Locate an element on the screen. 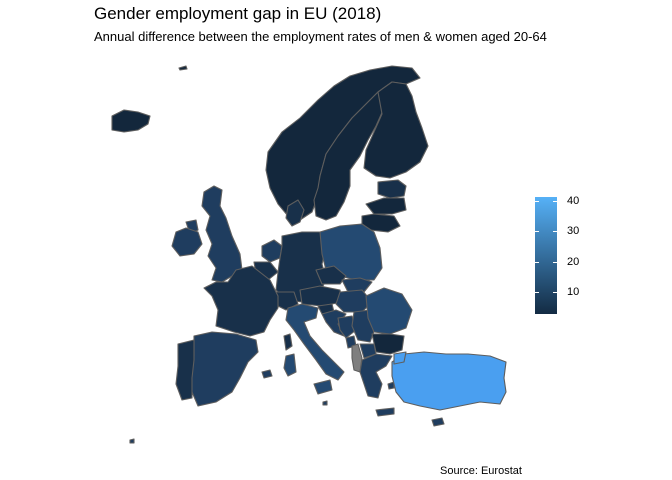  country-sicily is located at coordinates (323, 387).